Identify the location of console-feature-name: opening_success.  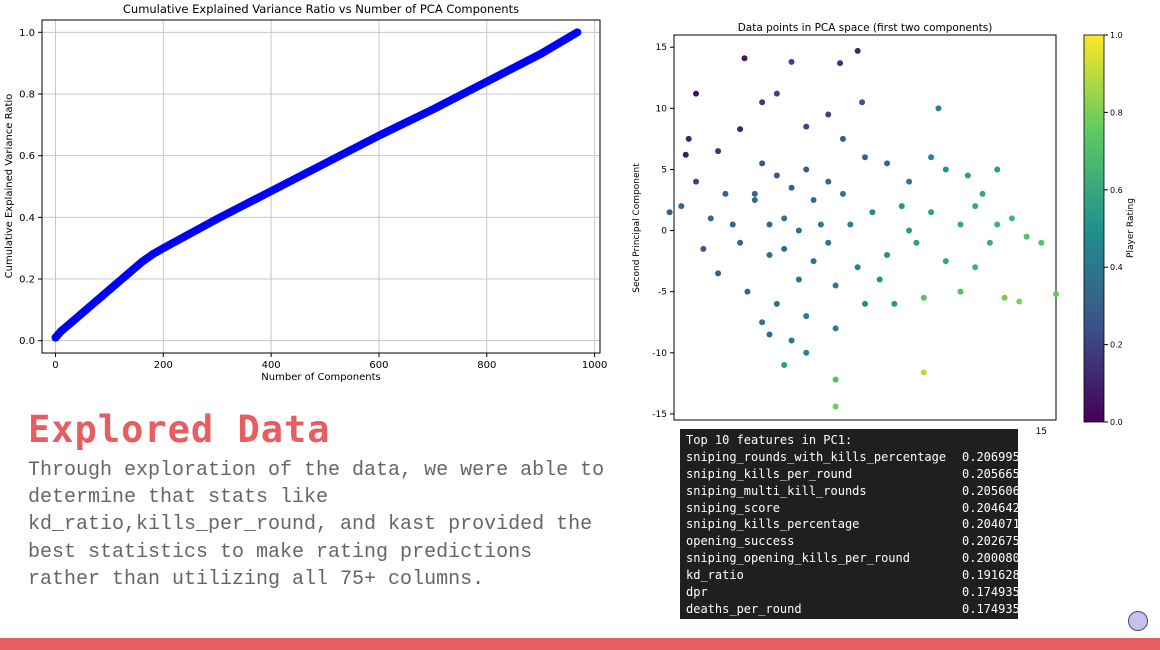
(740, 541).